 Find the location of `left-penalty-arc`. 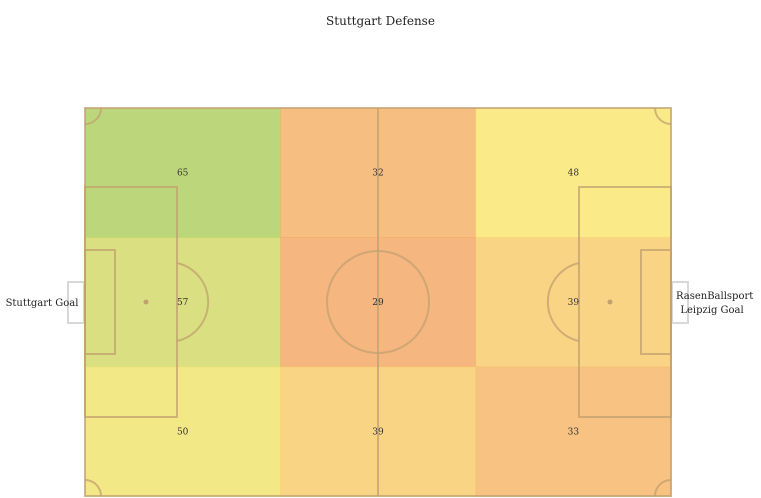

left-penalty-arc is located at coordinates (193, 302).